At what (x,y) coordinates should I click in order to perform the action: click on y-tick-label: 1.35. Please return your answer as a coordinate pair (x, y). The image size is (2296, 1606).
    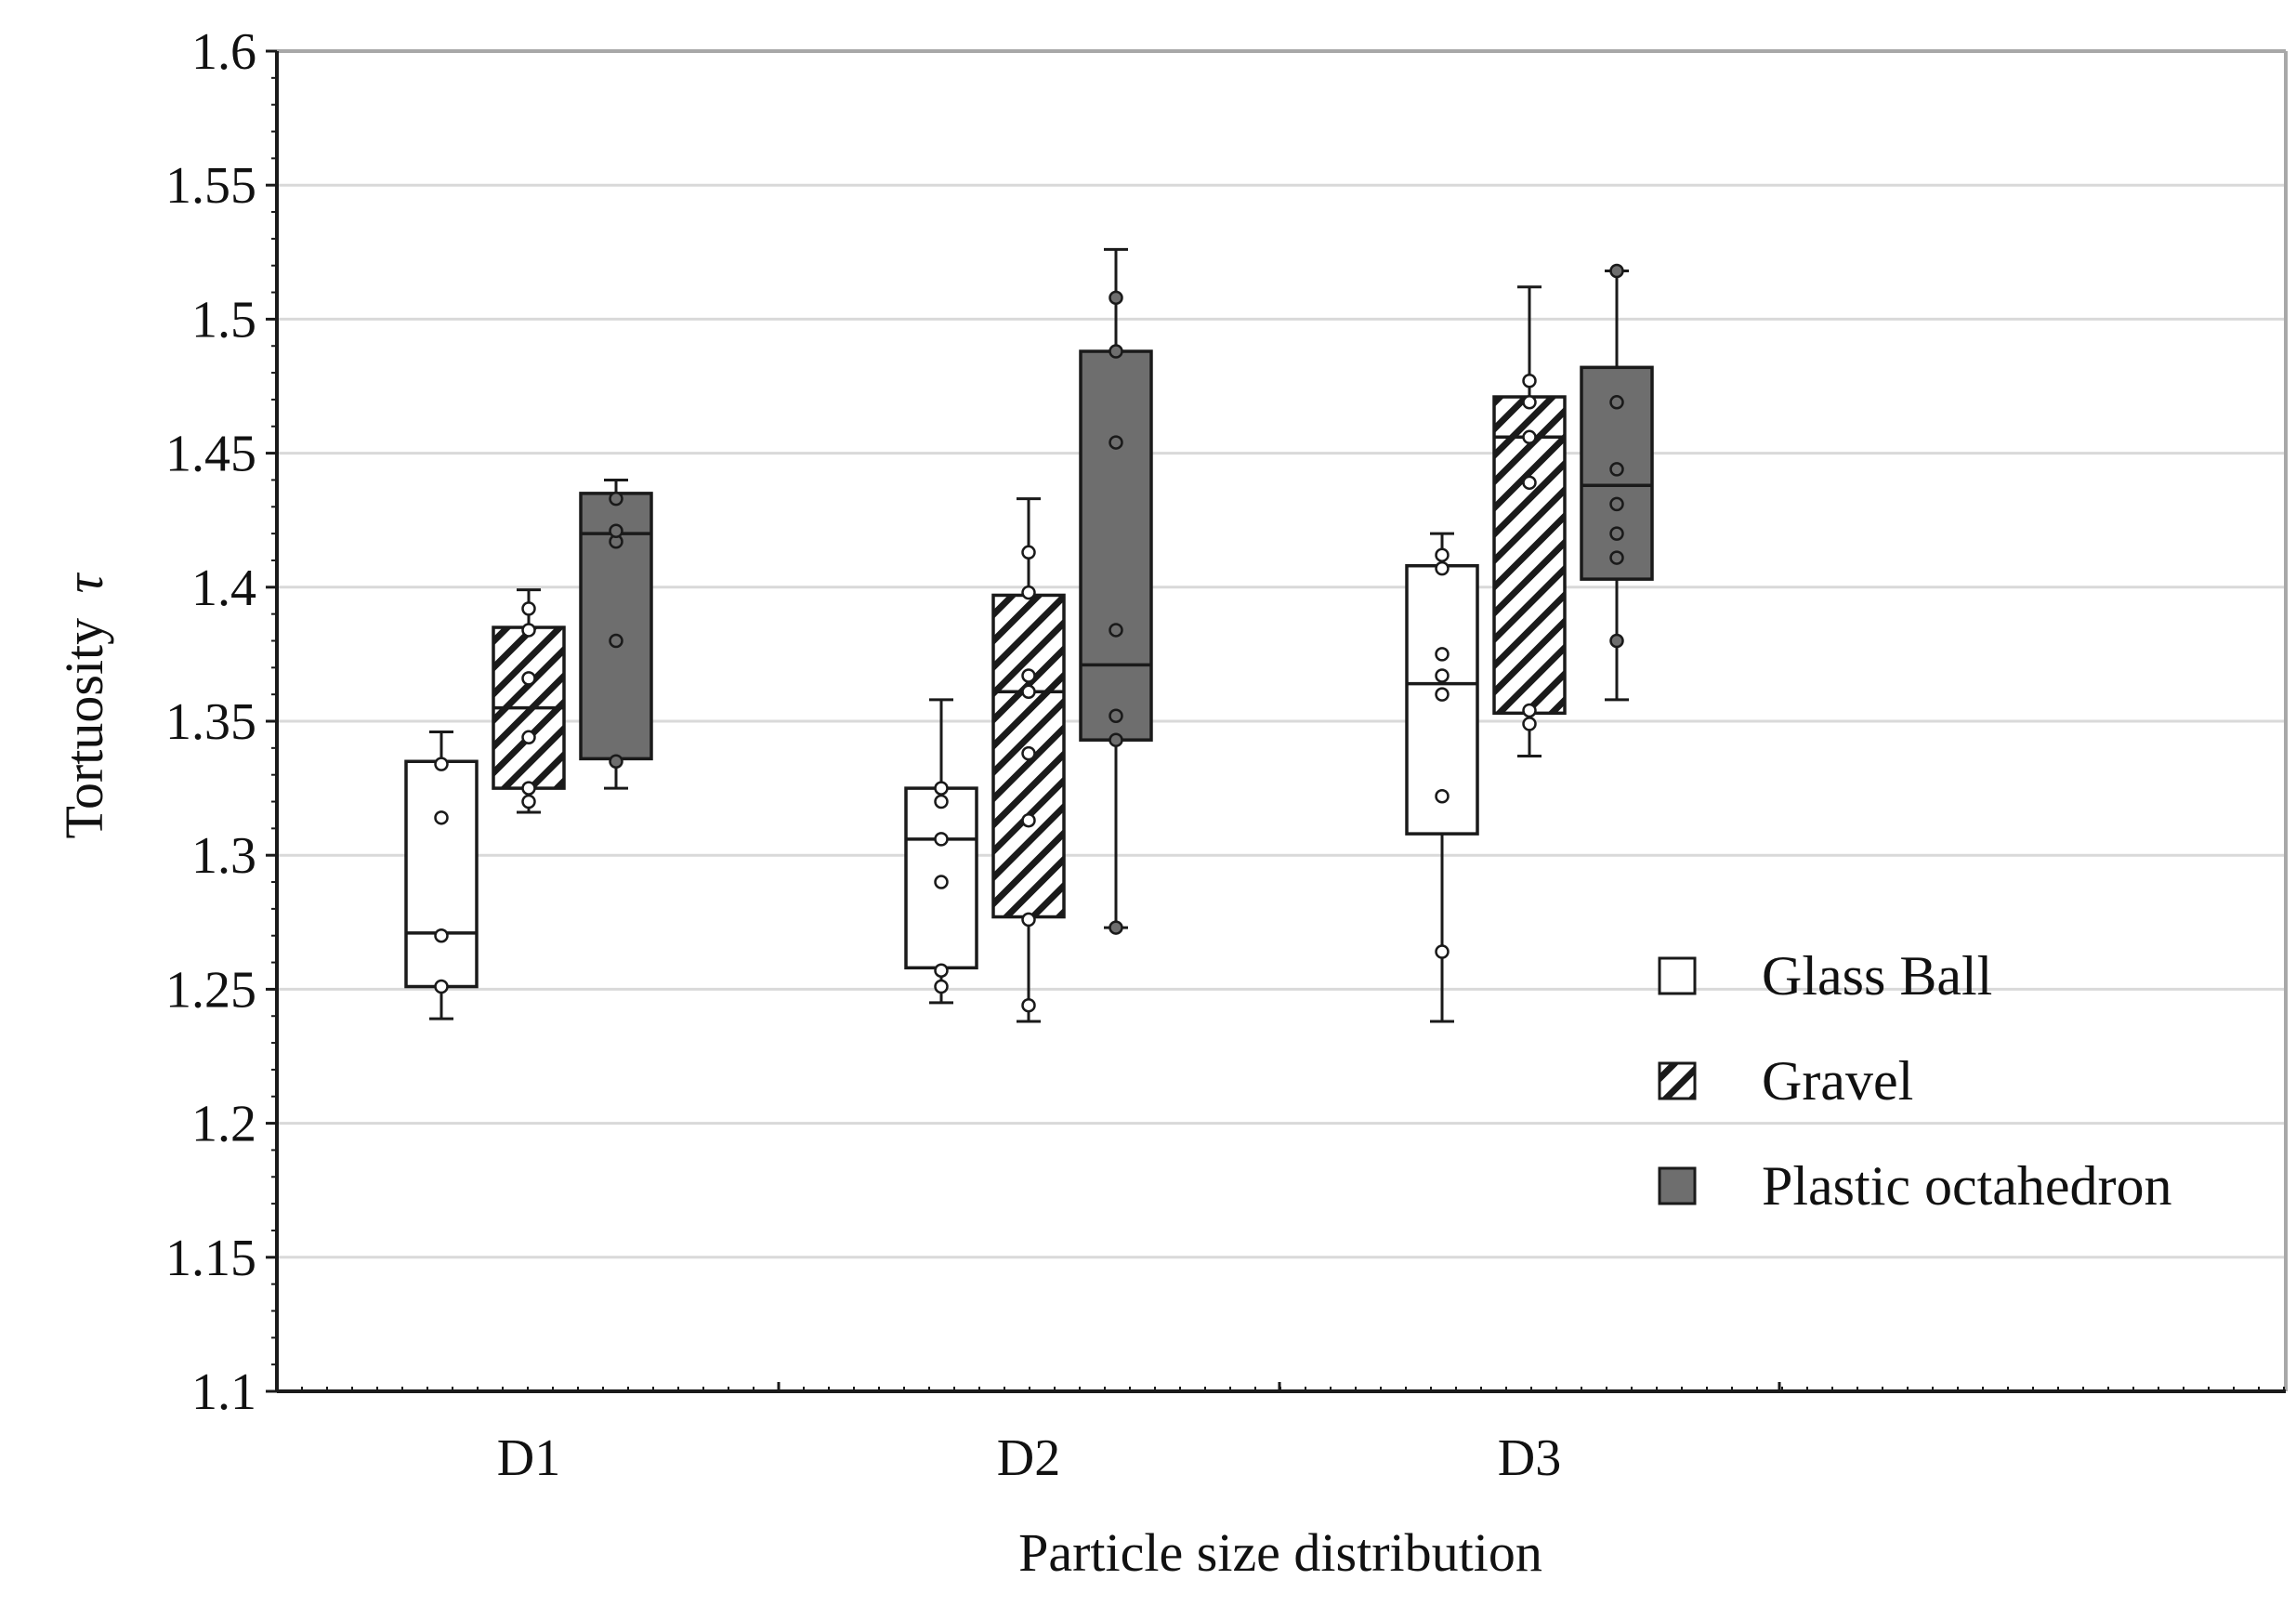
    Looking at the image, I should click on (210, 722).